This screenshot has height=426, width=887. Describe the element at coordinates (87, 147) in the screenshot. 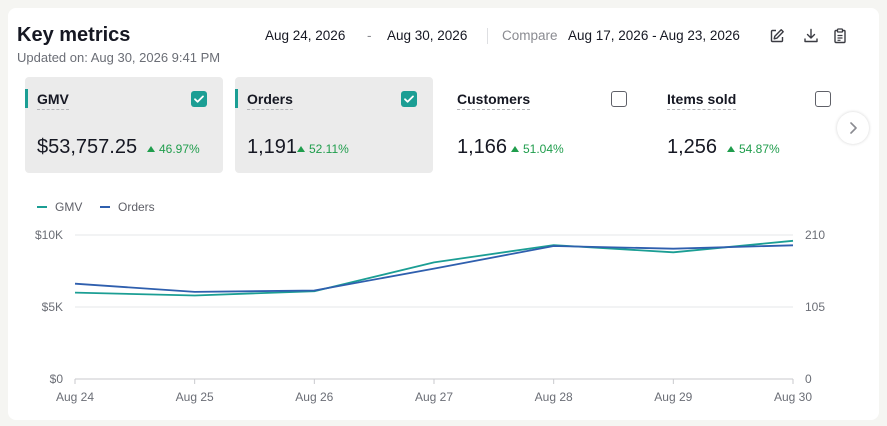

I see `metric-value: $53,757.25` at that location.